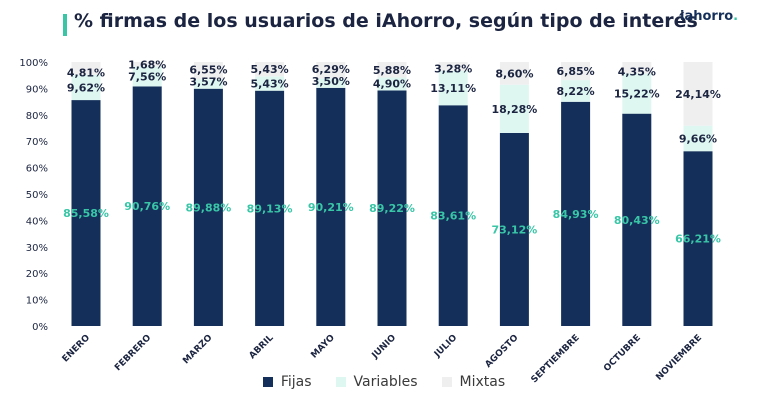  I want to click on data-label-mixtas: 5,88%, so click(392, 70).